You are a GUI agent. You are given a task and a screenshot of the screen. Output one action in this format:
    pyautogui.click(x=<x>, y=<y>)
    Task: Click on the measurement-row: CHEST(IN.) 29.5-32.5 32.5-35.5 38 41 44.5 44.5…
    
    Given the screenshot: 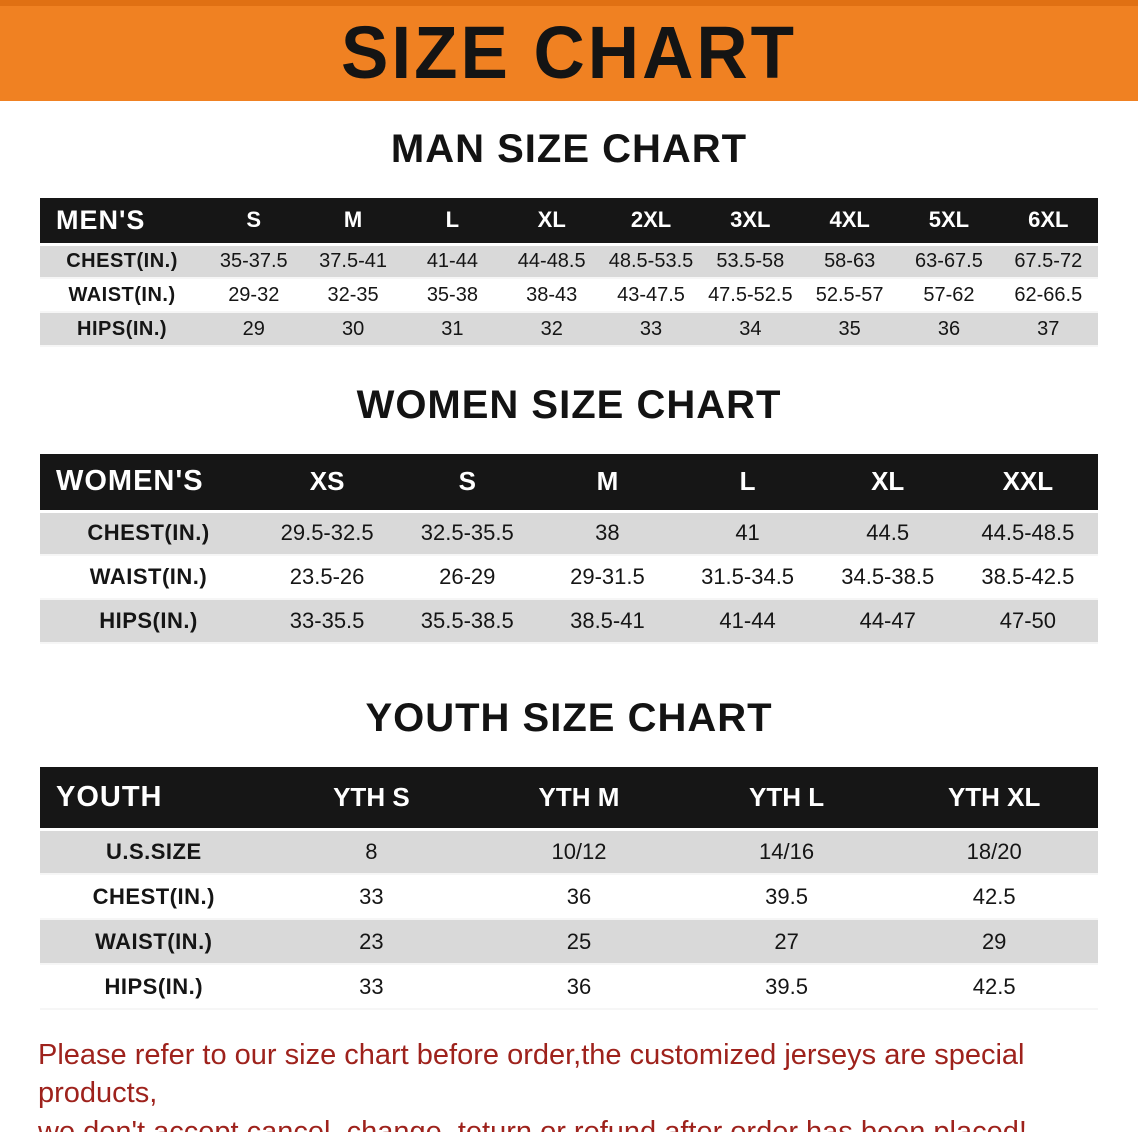 What is the action you would take?
    pyautogui.click(x=569, y=533)
    